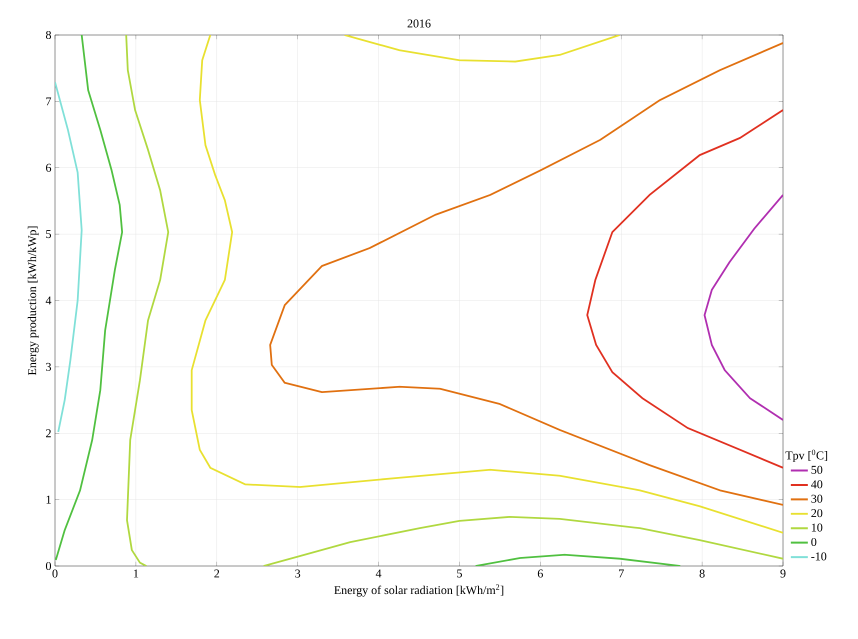 The width and height of the screenshot is (858, 639). I want to click on legend-title: Tpv [$^{0}$C], so click(807, 456).